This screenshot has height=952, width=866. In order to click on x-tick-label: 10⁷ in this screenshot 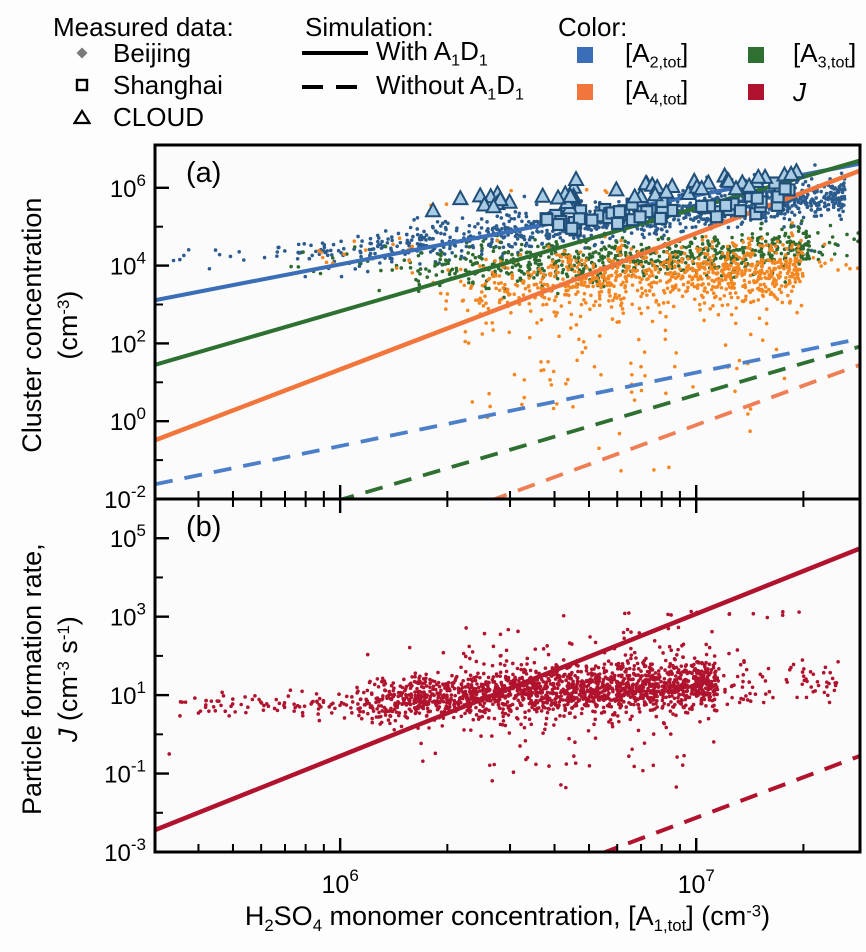, I will do `click(696, 882)`.